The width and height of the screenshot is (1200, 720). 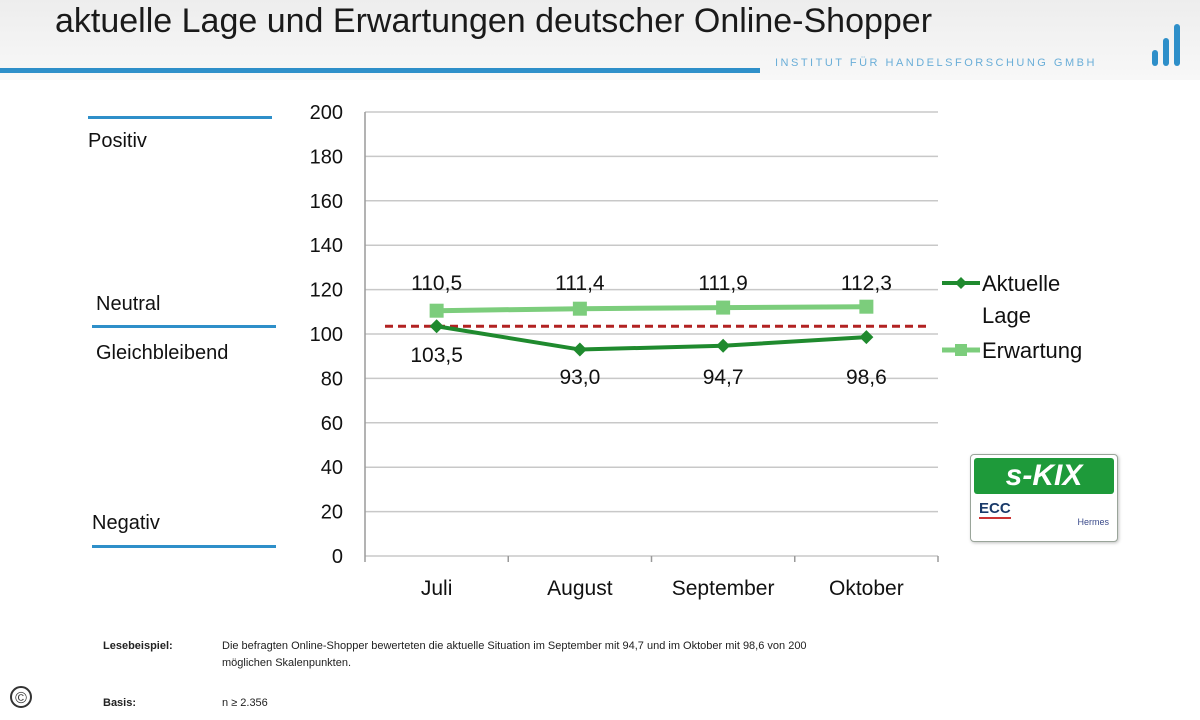 I want to click on example-label: Lesebeispiel:, so click(x=138, y=646).